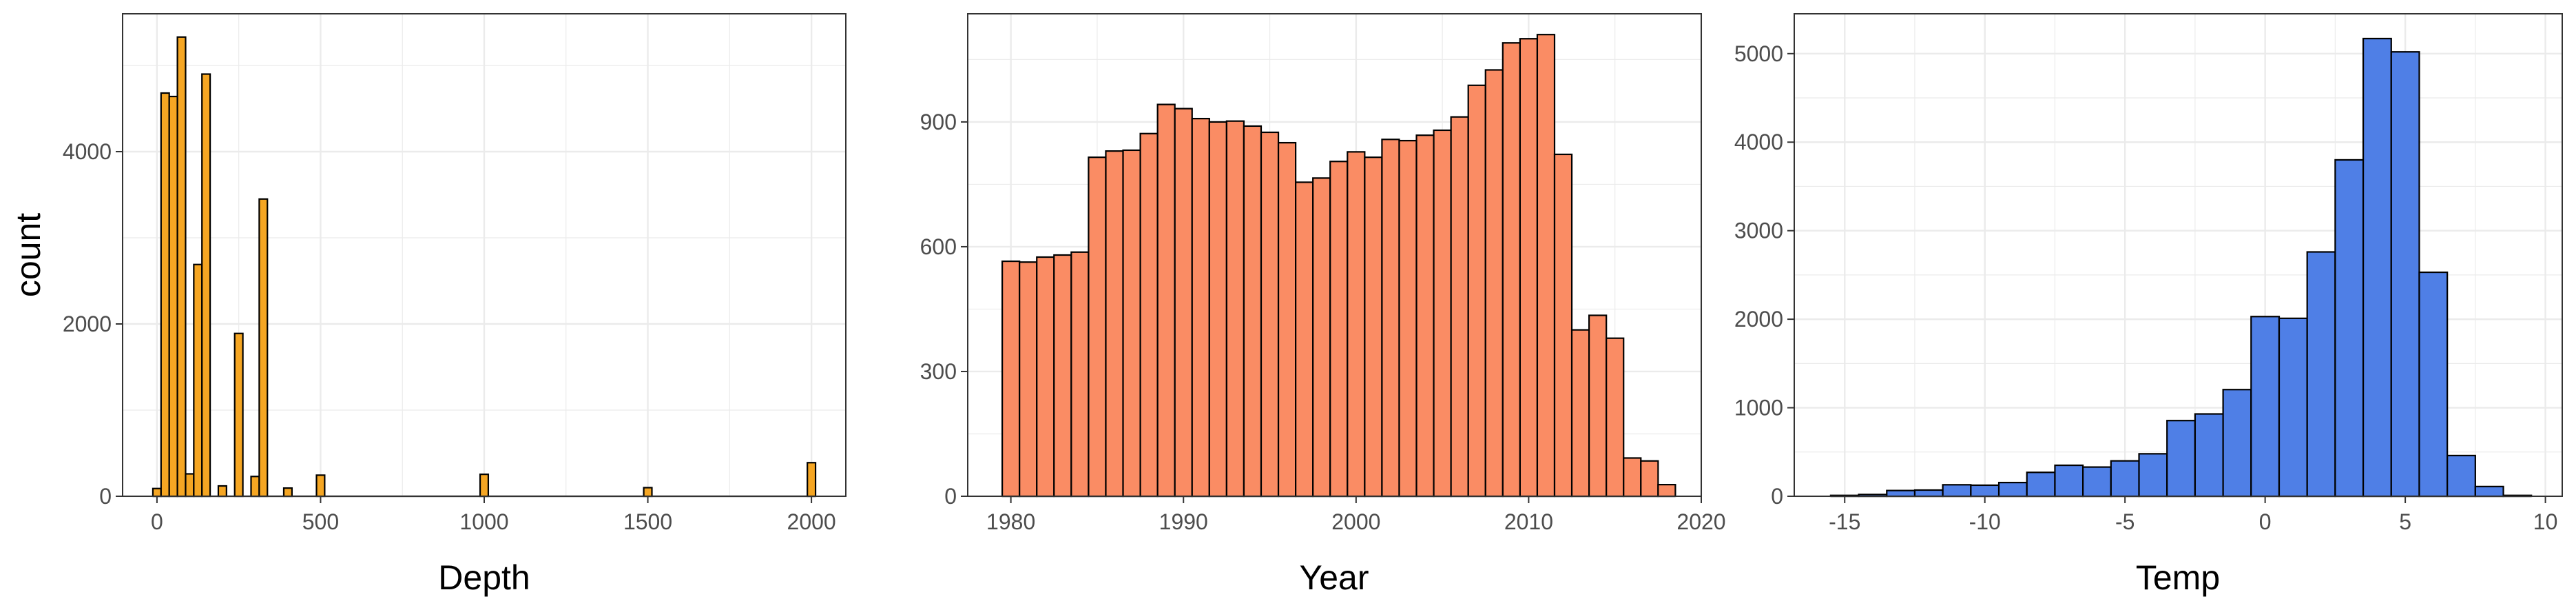 The image size is (2576, 610). Describe the element at coordinates (647, 521) in the screenshot. I see `depth-x-tick-label: 1500` at that location.